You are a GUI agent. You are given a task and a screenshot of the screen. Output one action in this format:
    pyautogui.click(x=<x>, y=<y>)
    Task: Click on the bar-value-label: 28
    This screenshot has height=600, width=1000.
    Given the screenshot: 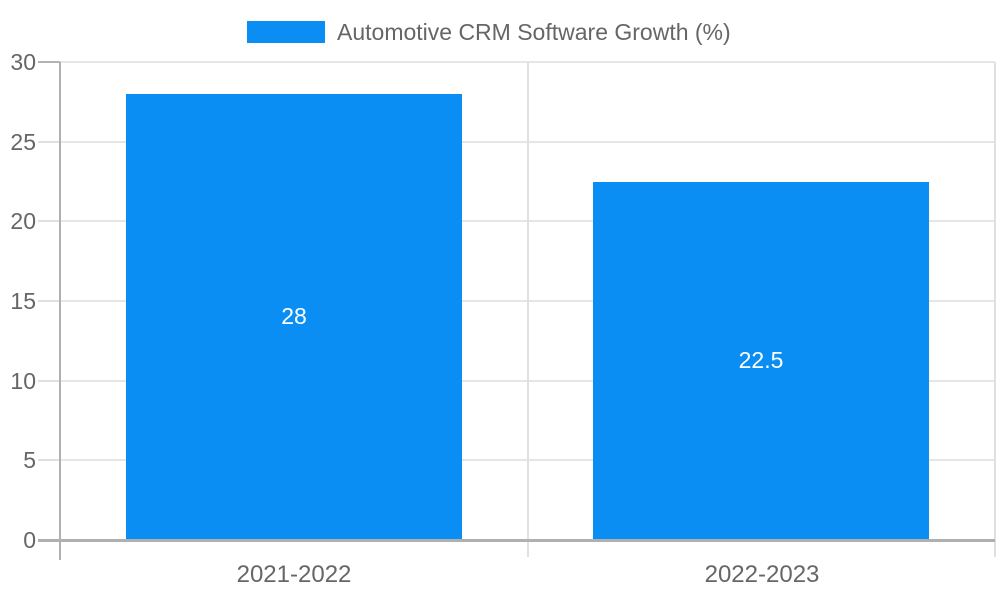 What is the action you would take?
    pyautogui.click(x=294, y=316)
    